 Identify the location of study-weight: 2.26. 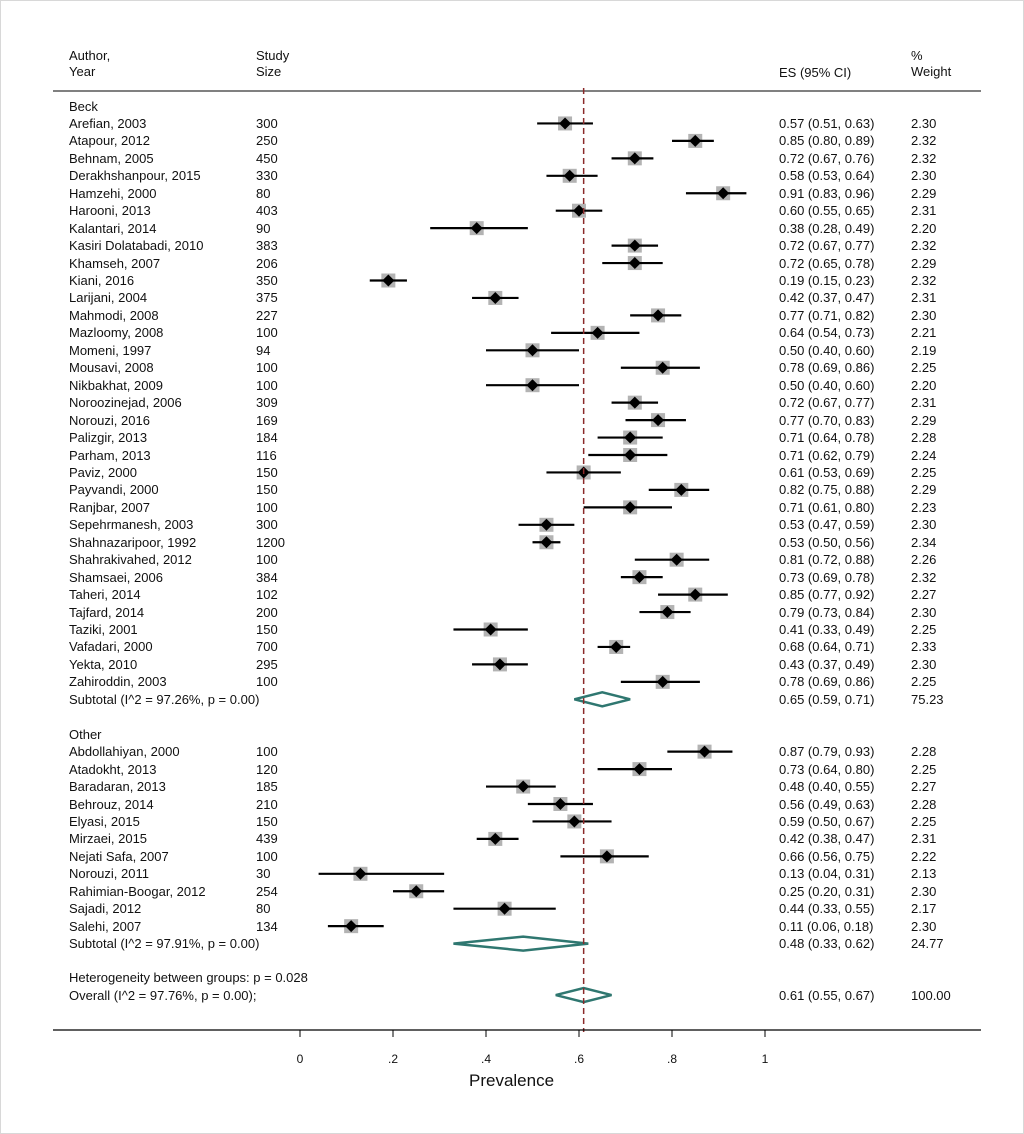
(924, 560).